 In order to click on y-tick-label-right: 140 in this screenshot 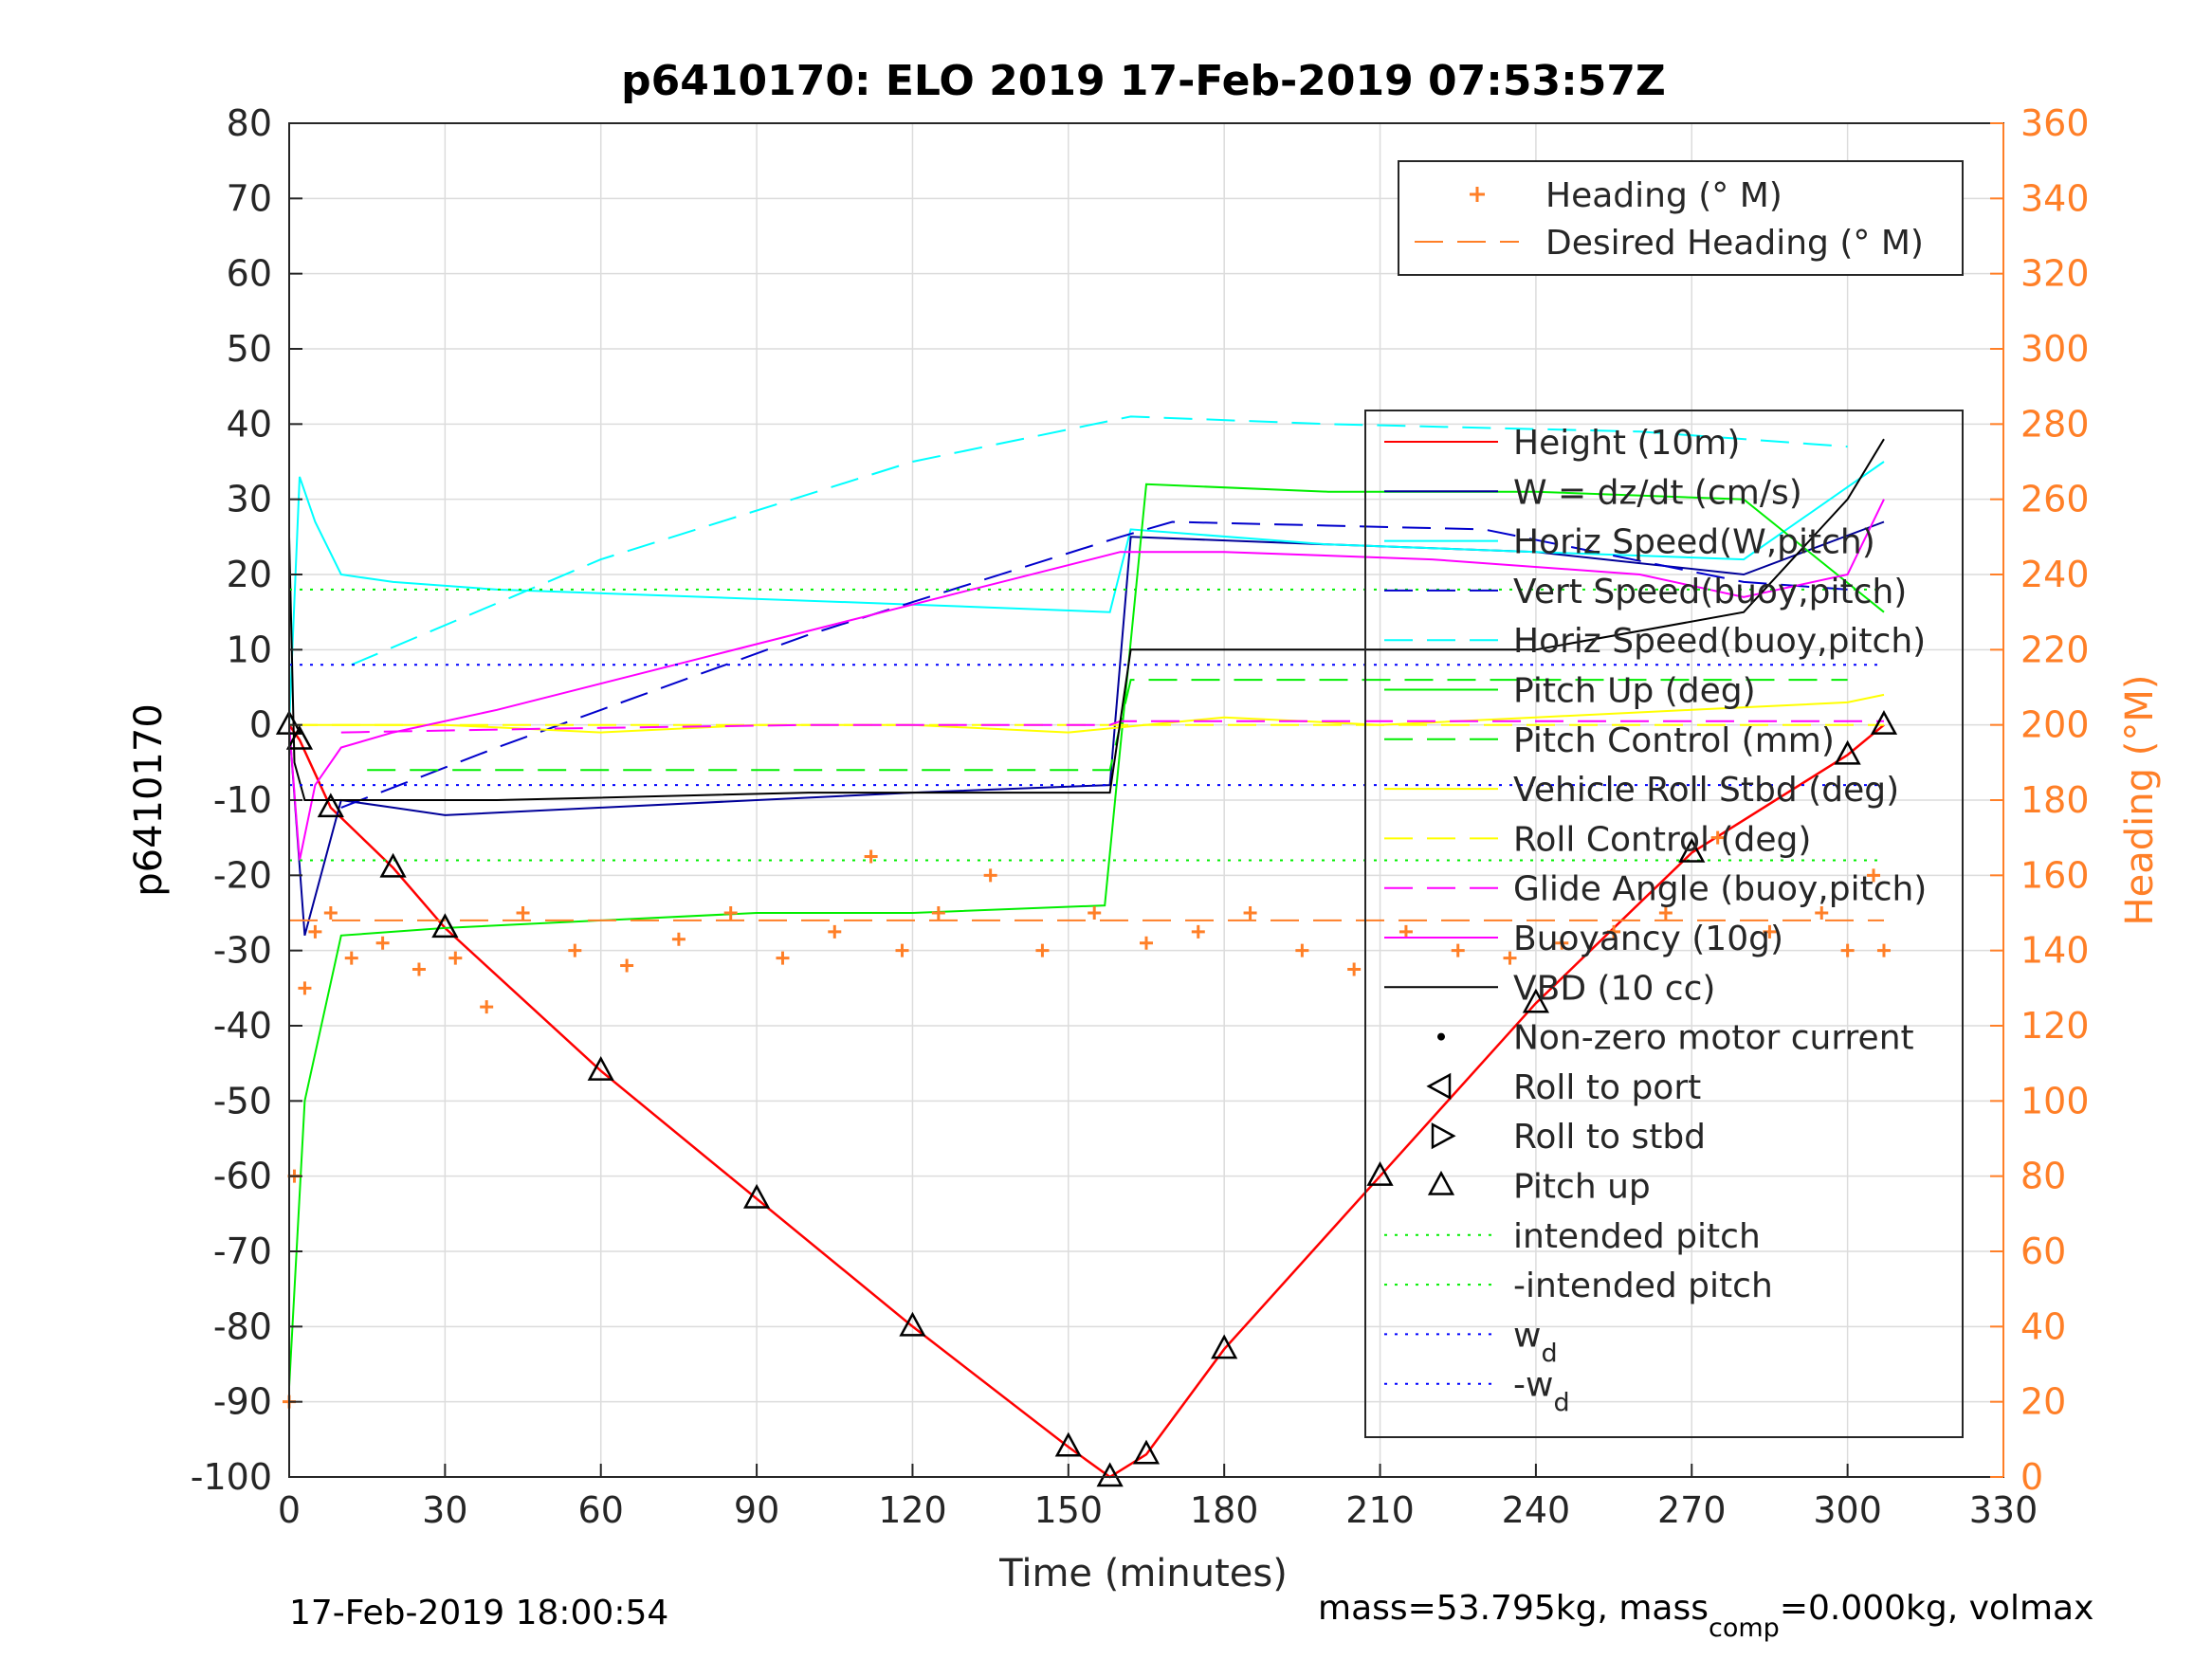, I will do `click(2055, 951)`.